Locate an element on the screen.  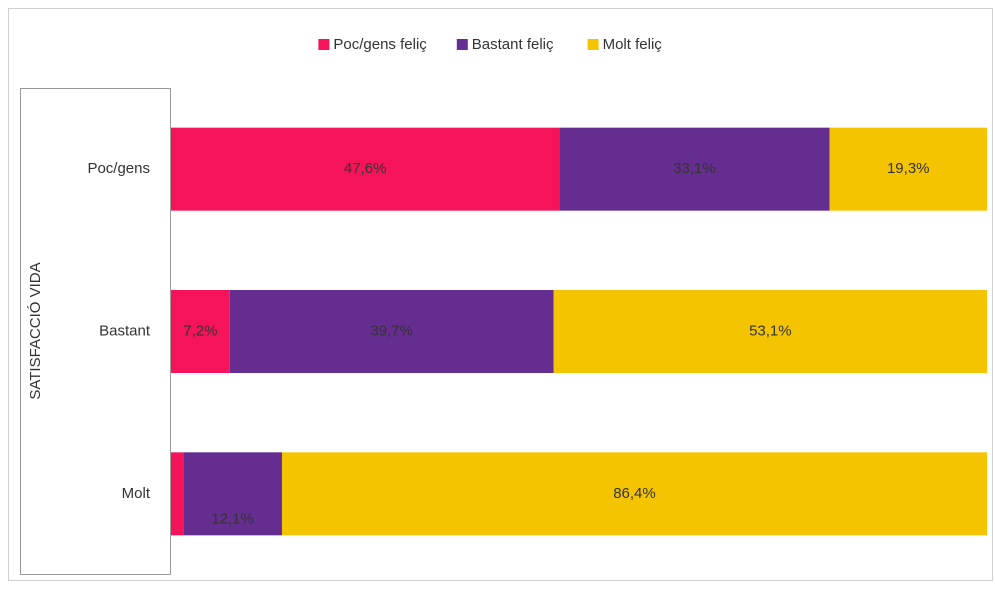
value-label: 7,2% is located at coordinates (200, 330).